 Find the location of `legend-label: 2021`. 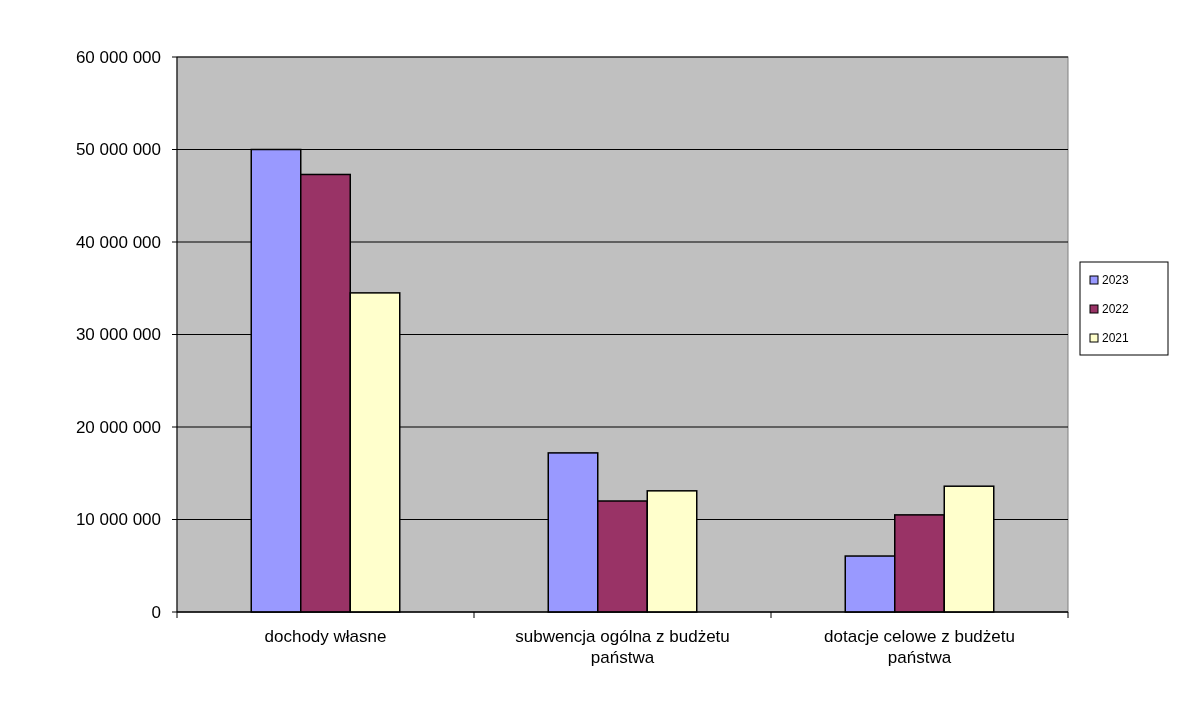

legend-label: 2021 is located at coordinates (1116, 338).